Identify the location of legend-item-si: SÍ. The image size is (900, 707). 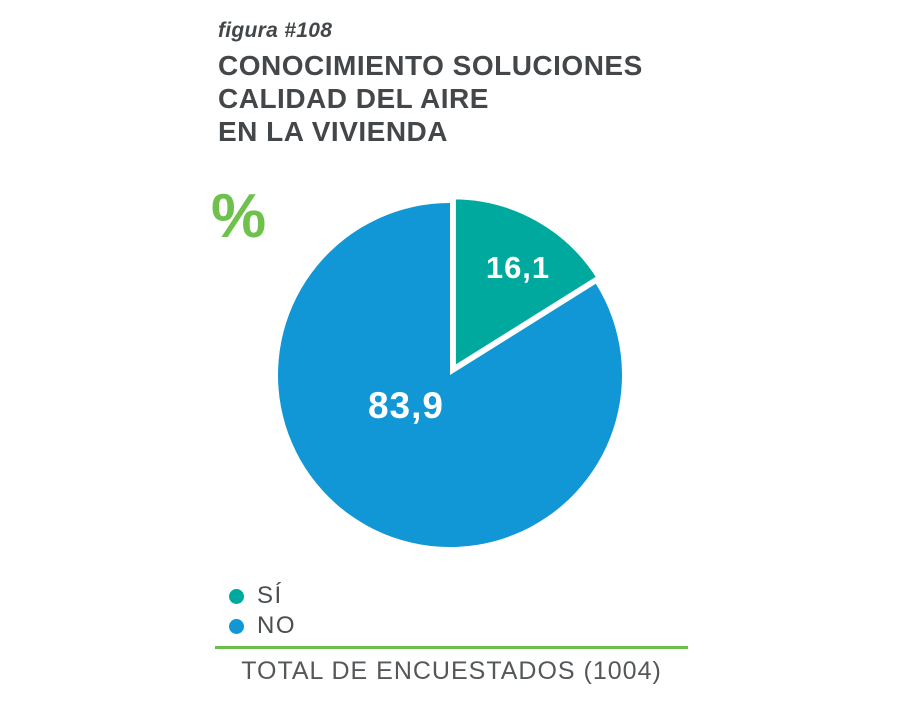
(262, 596).